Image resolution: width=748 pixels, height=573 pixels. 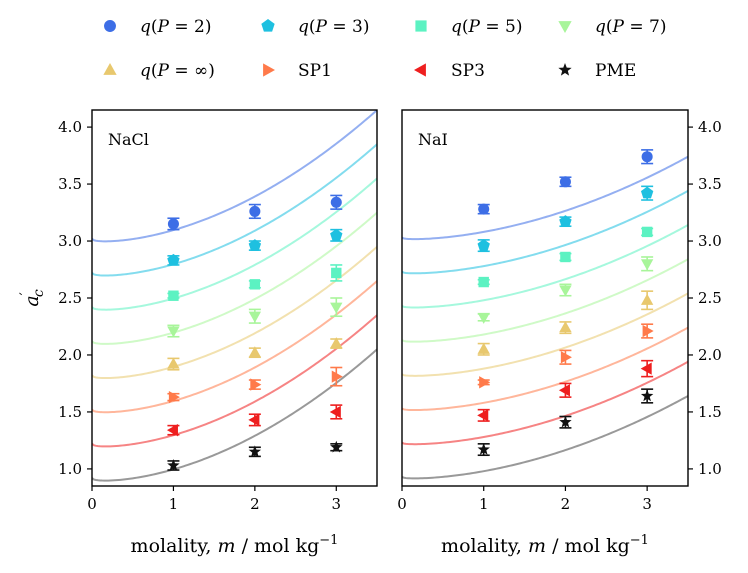 I want to click on x-tick-label: 0, so click(x=402, y=504).